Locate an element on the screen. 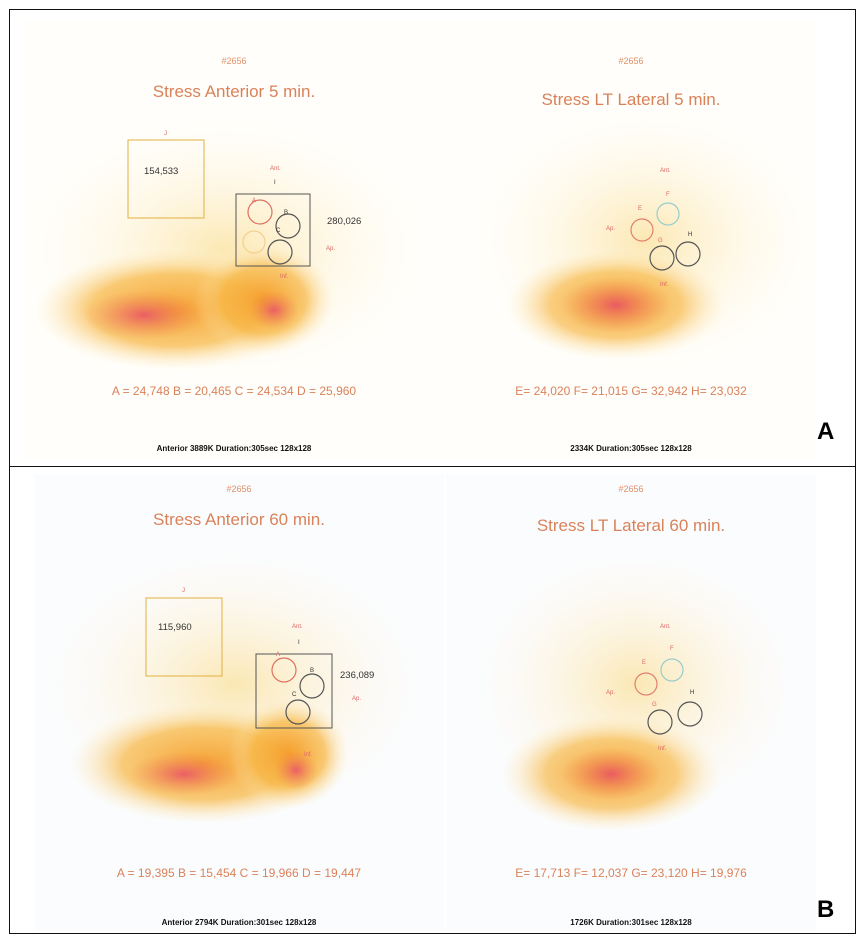  roi-box-value: 280,026 is located at coordinates (344, 221).